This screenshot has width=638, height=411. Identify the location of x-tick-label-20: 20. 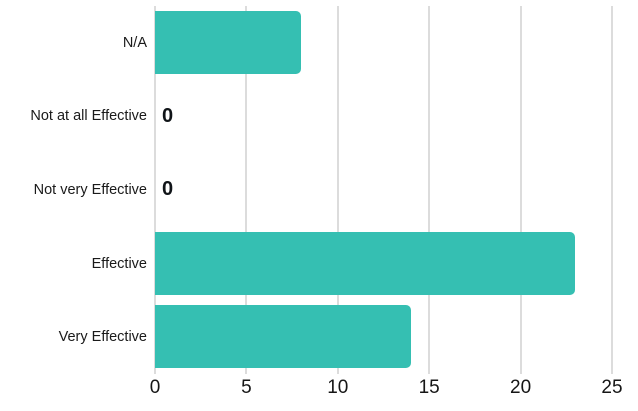
(521, 387).